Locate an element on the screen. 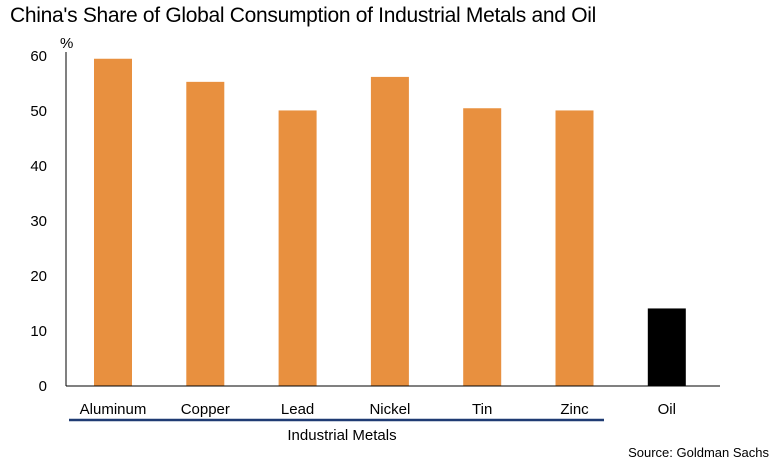 The image size is (781, 471). bar-copper is located at coordinates (205, 233).